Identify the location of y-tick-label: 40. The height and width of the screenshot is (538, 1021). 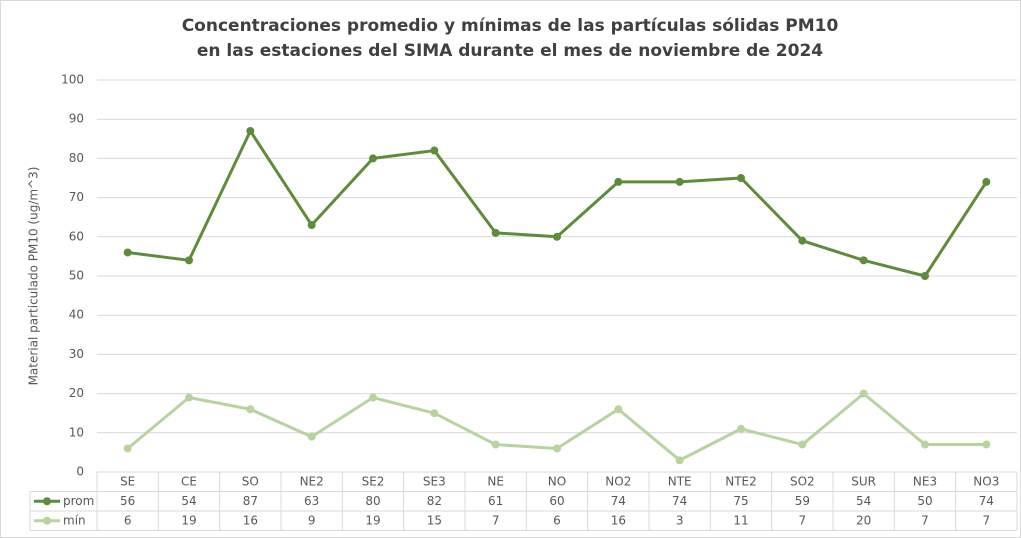
(76, 315).